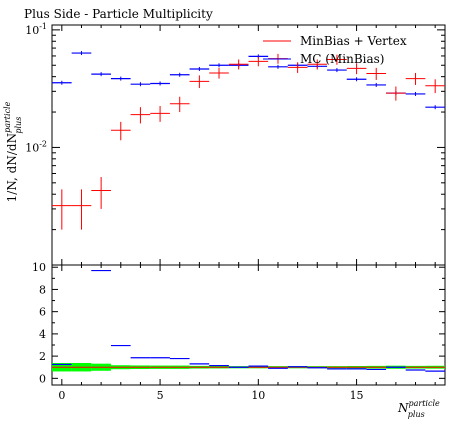 The height and width of the screenshot is (422, 461). Describe the element at coordinates (353, 41) in the screenshot. I see `legend-label-data: MinBias + Vertex` at that location.